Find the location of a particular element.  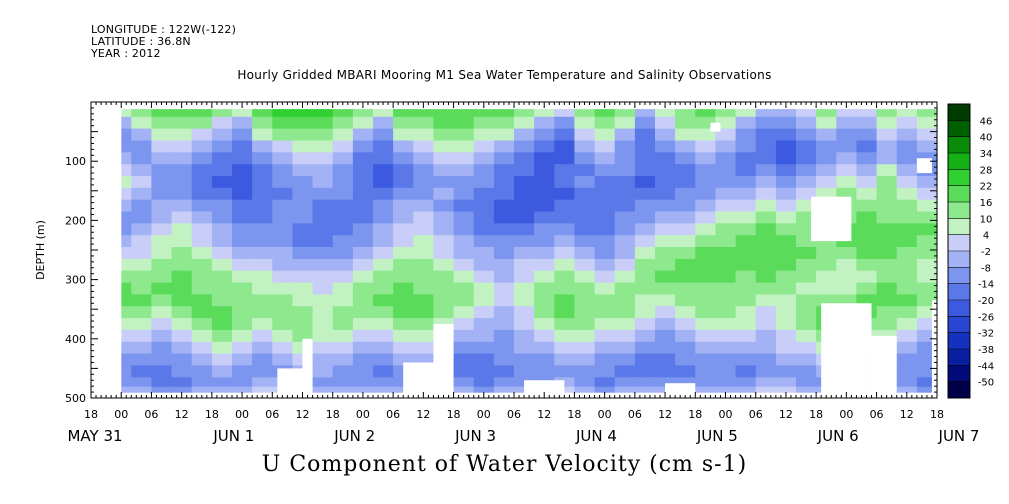

y-tick-label: 400 is located at coordinates (75, 339).